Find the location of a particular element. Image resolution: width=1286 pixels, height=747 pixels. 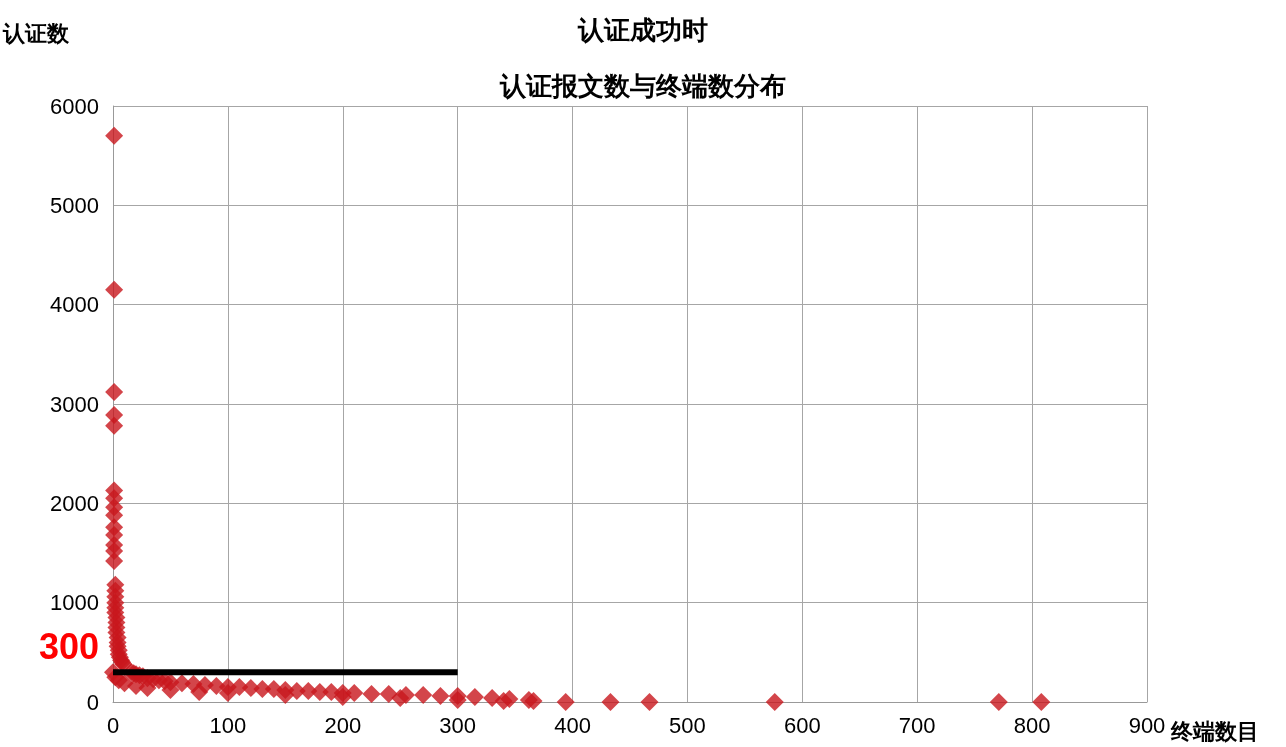

x-axis-title: 终端数目 is located at coordinates (1215, 731).